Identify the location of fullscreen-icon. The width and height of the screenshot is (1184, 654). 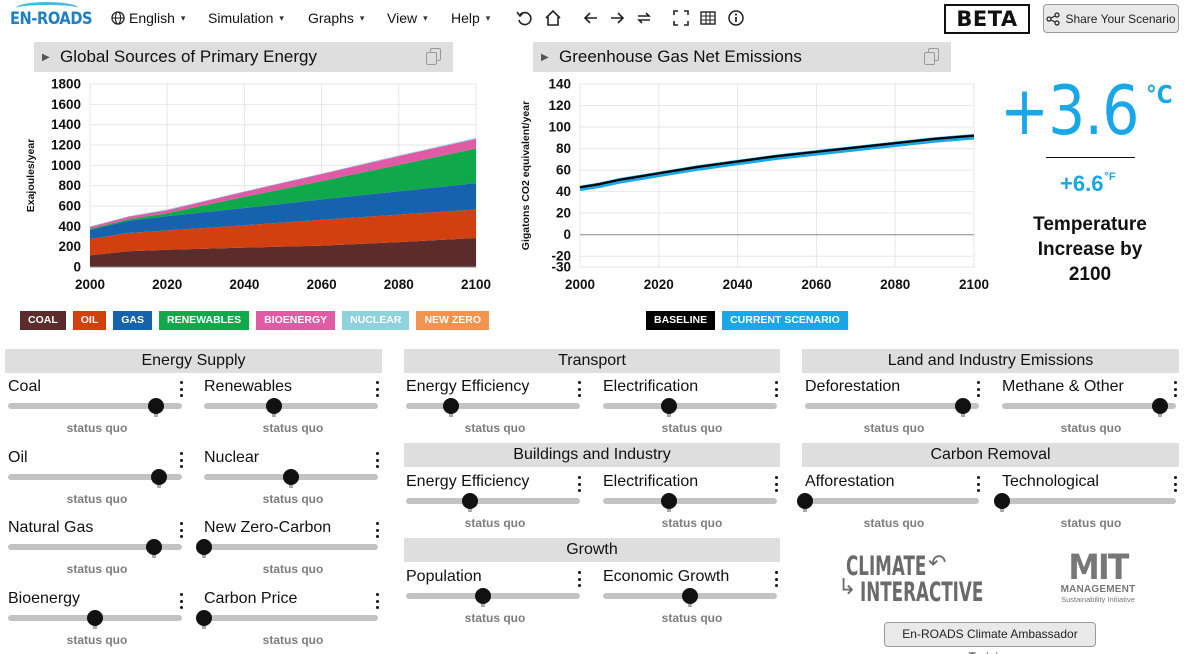
(681, 18).